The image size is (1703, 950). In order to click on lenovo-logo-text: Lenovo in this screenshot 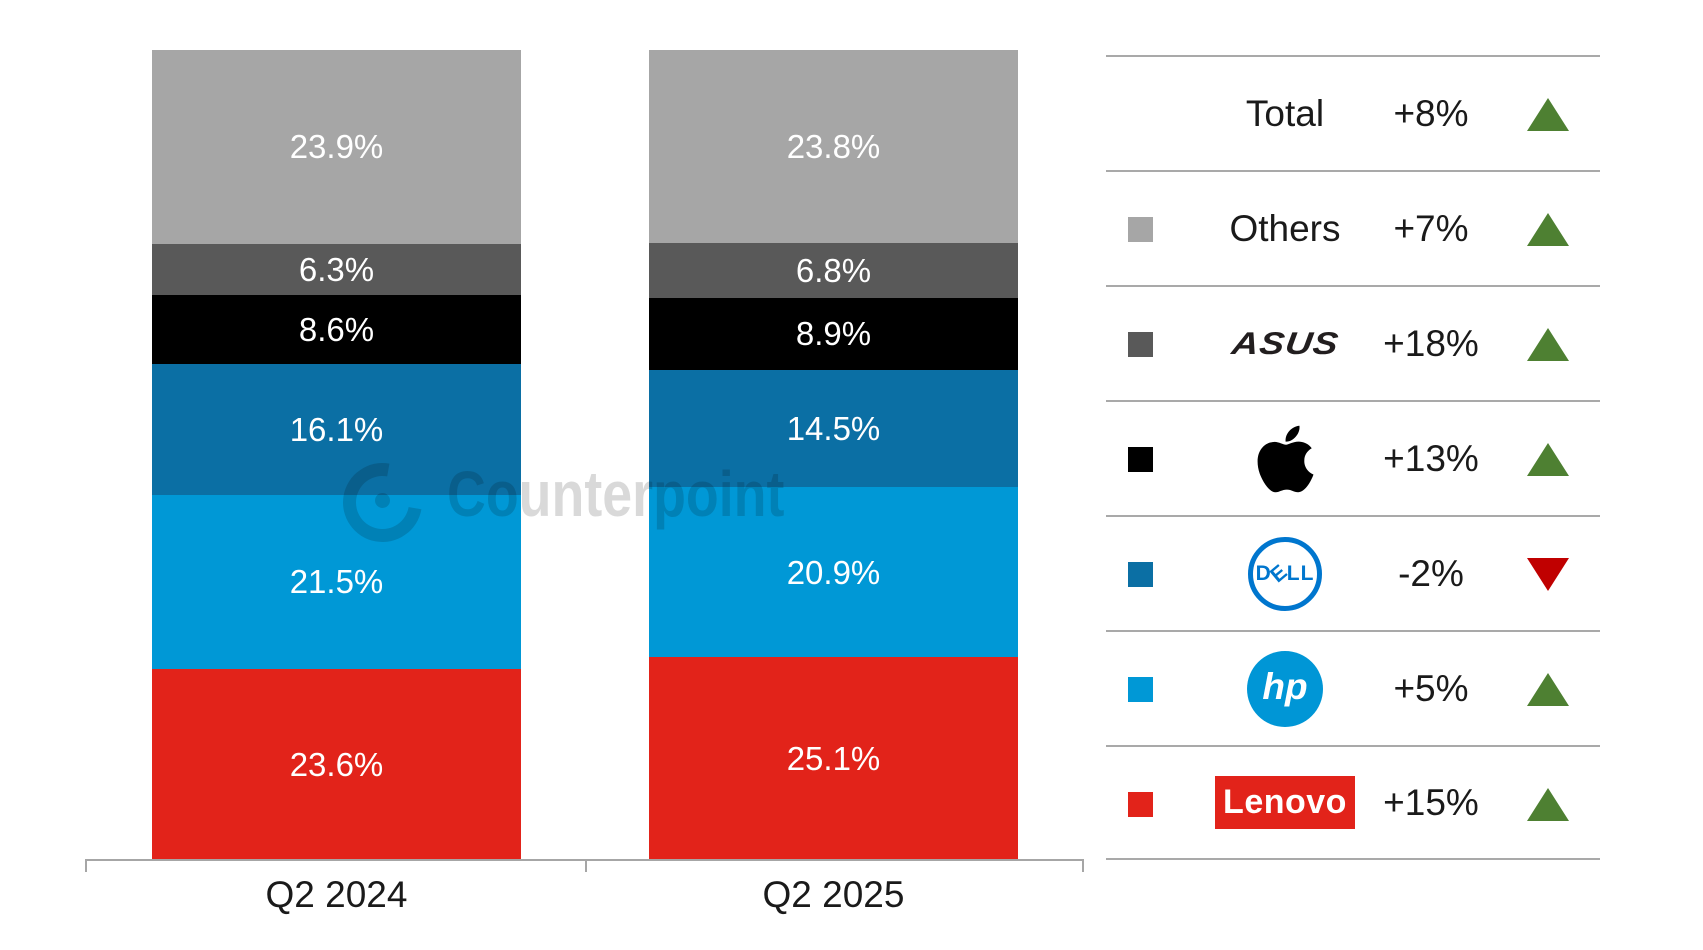, I will do `click(1285, 802)`.